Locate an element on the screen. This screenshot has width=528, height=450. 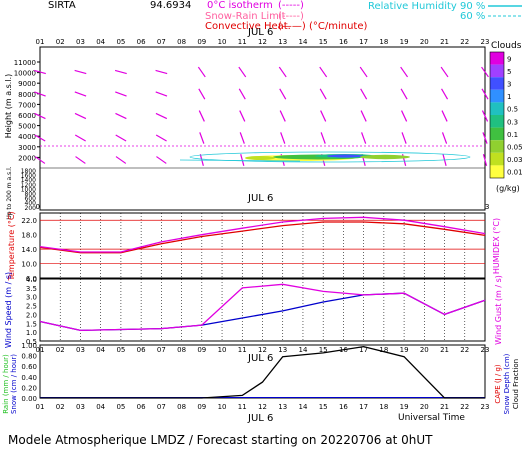
hour-label: 20 is located at coordinates (424, 42).